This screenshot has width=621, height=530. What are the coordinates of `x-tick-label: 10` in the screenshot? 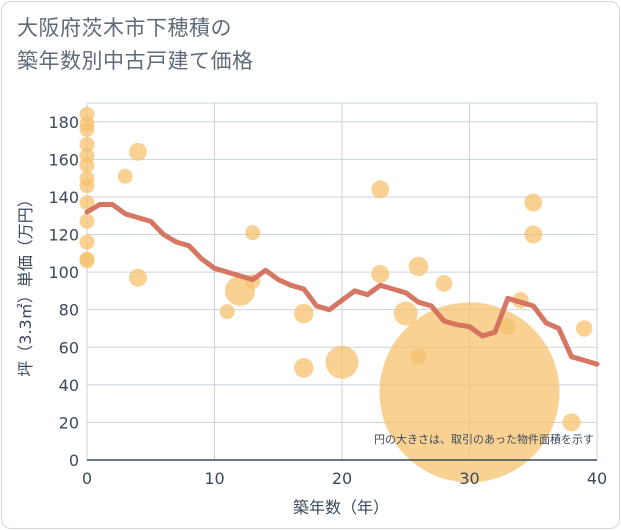 It's located at (214, 478).